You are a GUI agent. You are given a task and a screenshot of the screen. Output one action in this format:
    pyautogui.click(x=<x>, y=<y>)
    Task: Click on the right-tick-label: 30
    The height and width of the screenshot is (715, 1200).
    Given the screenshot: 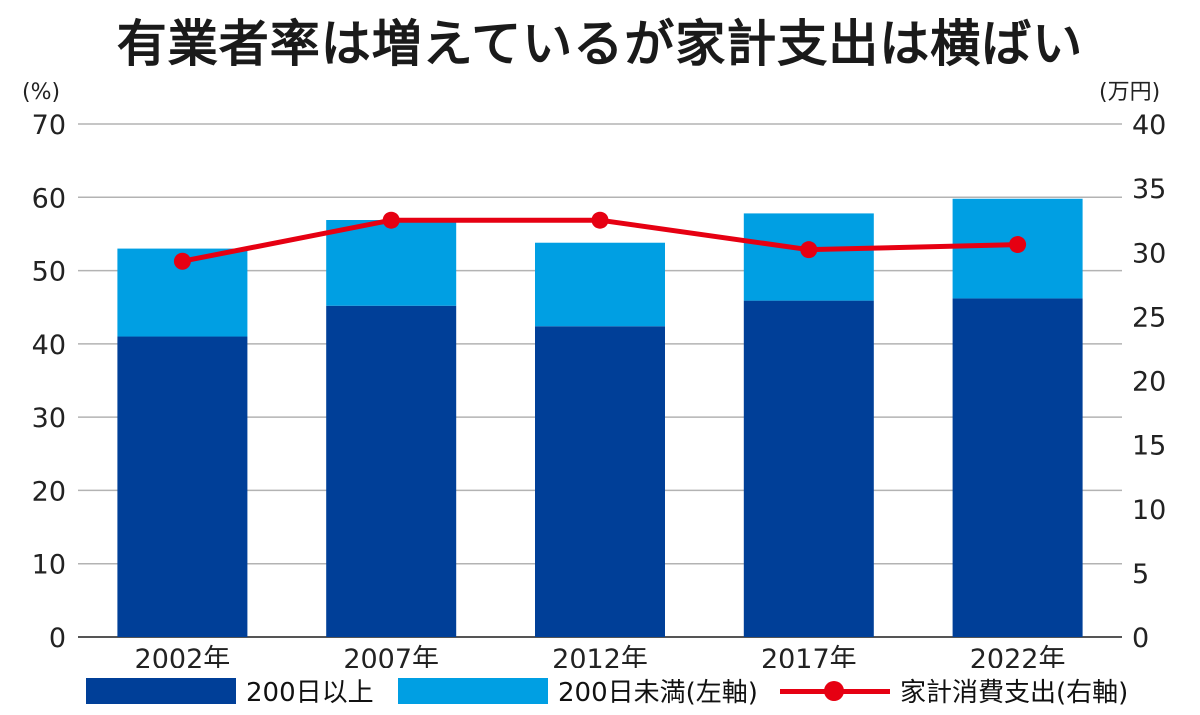 What is the action you would take?
    pyautogui.click(x=1149, y=253)
    